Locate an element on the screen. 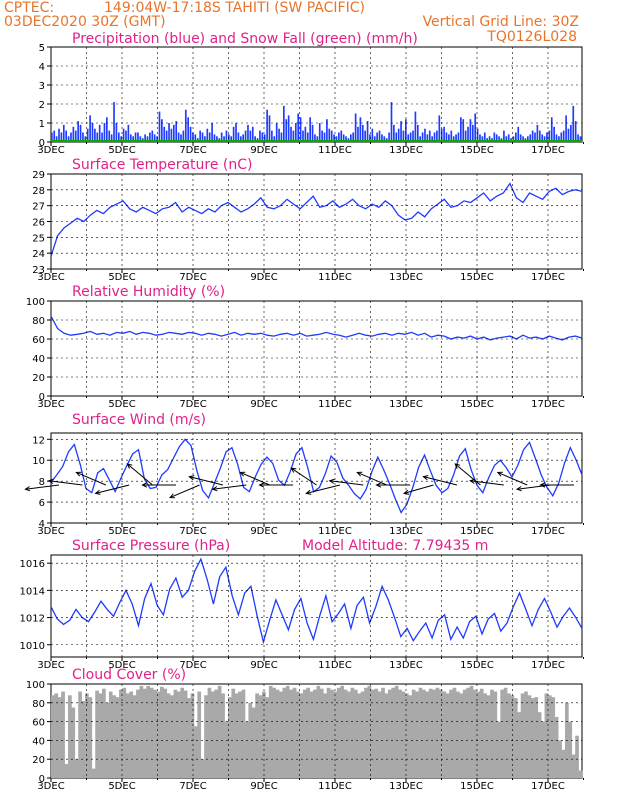 This screenshot has width=618, height=800. y-tick-label: 20 is located at coordinates (38, 378).